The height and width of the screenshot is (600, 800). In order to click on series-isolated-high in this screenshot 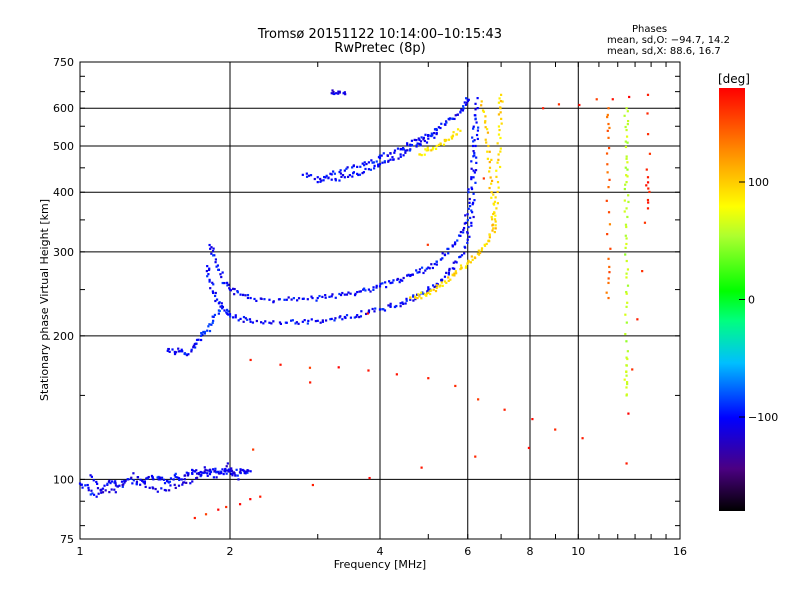, I will do `click(338, 92)`.